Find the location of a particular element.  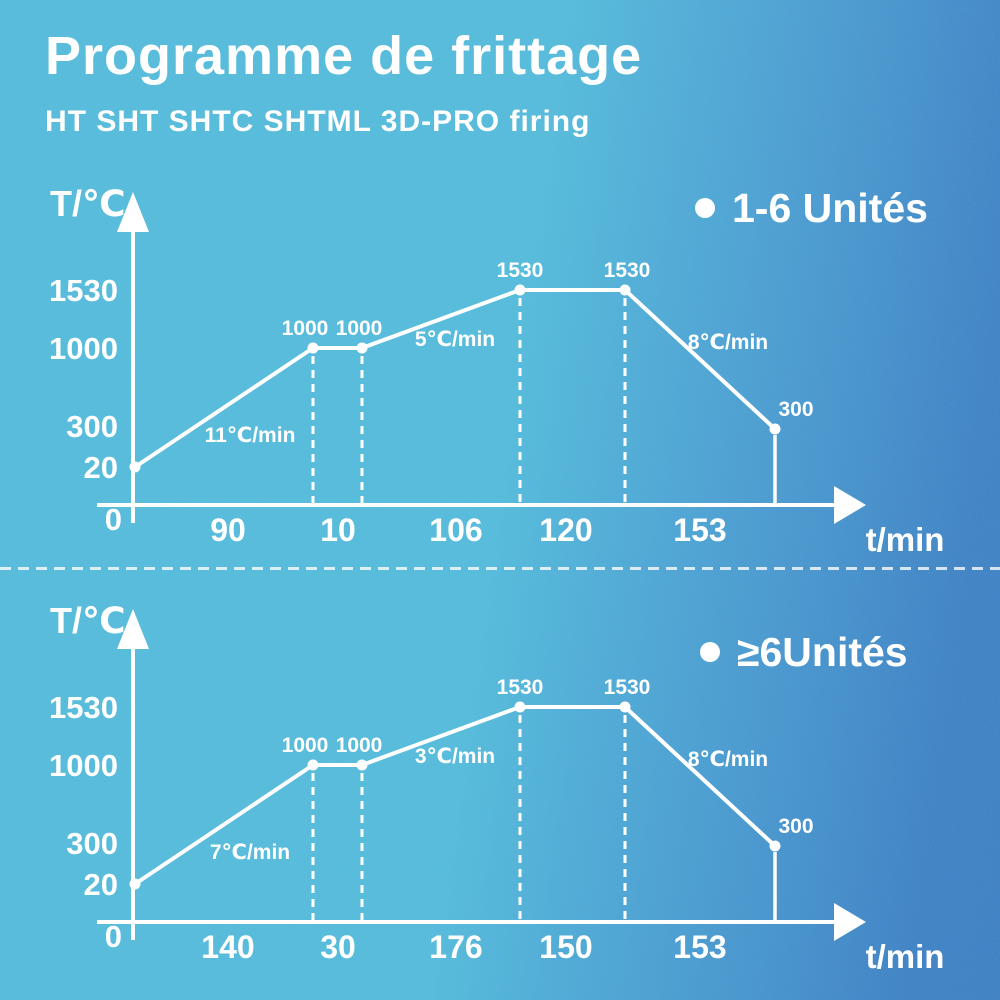

x-tick-label: 176 is located at coordinates (455, 947).